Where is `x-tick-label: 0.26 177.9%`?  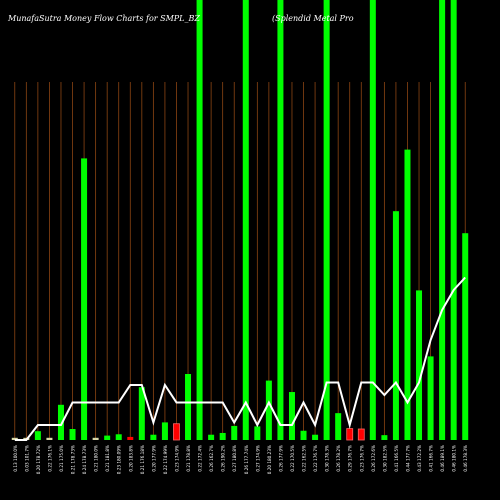
x-tick-label: 0.26 177.9% is located at coordinates (280, 458).